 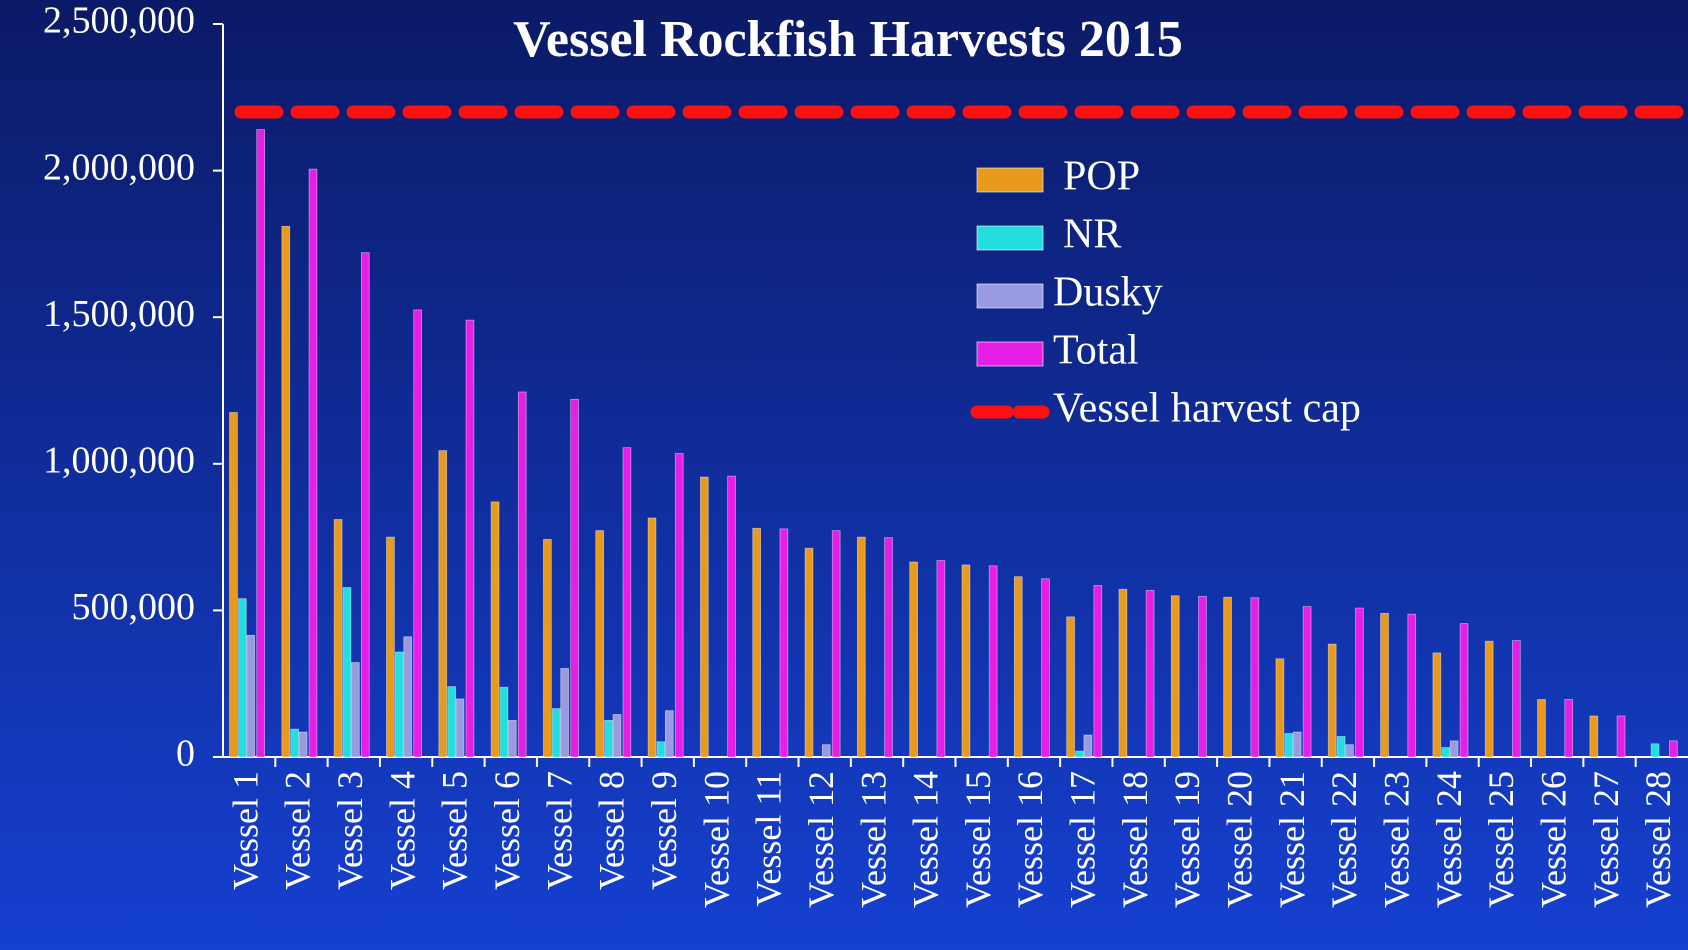 I want to click on legend-label: Vessel harvest cap, so click(x=1207, y=409).